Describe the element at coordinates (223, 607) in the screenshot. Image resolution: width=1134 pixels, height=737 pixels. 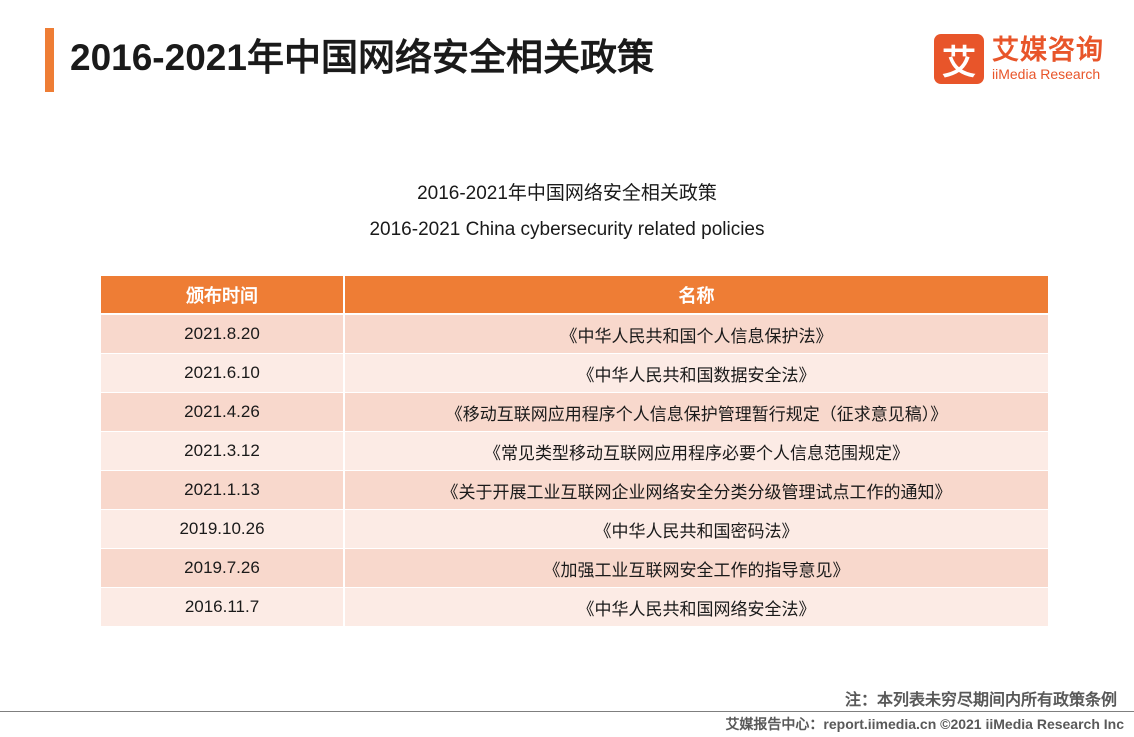
I see `cell-date: 2016.11.7` at that location.